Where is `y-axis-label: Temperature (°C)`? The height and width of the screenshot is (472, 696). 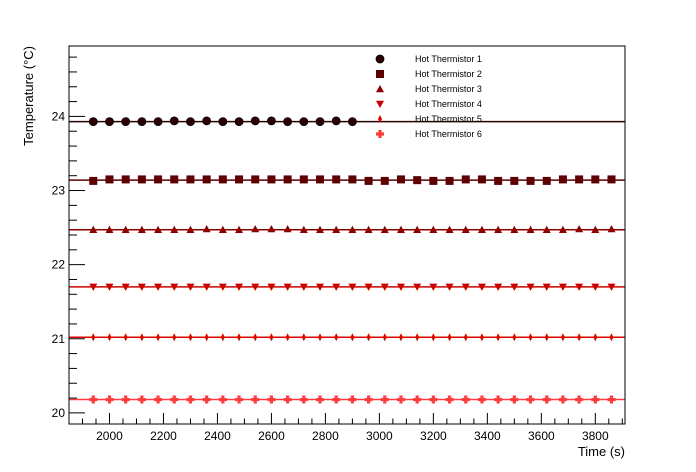
y-axis-label: Temperature (°C) is located at coordinates (28, 96).